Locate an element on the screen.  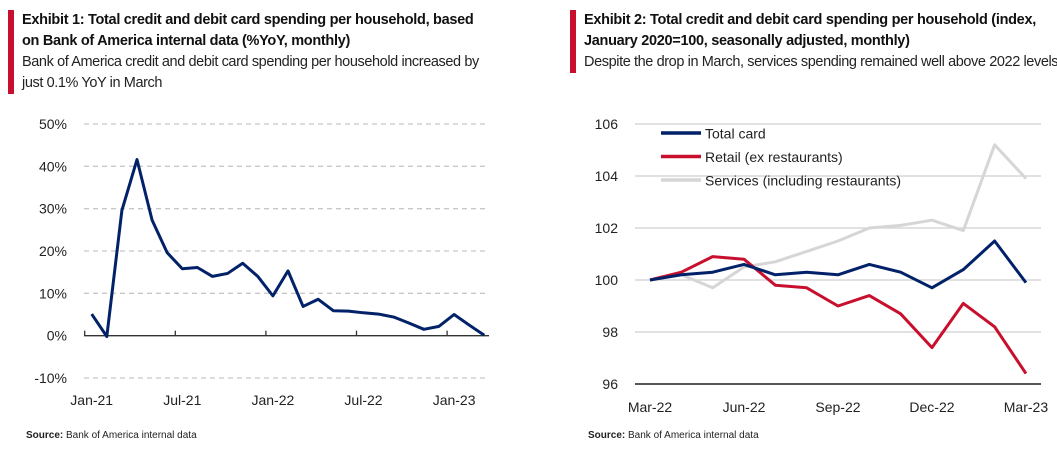
y-tick-label: 20% is located at coordinates (53, 251).